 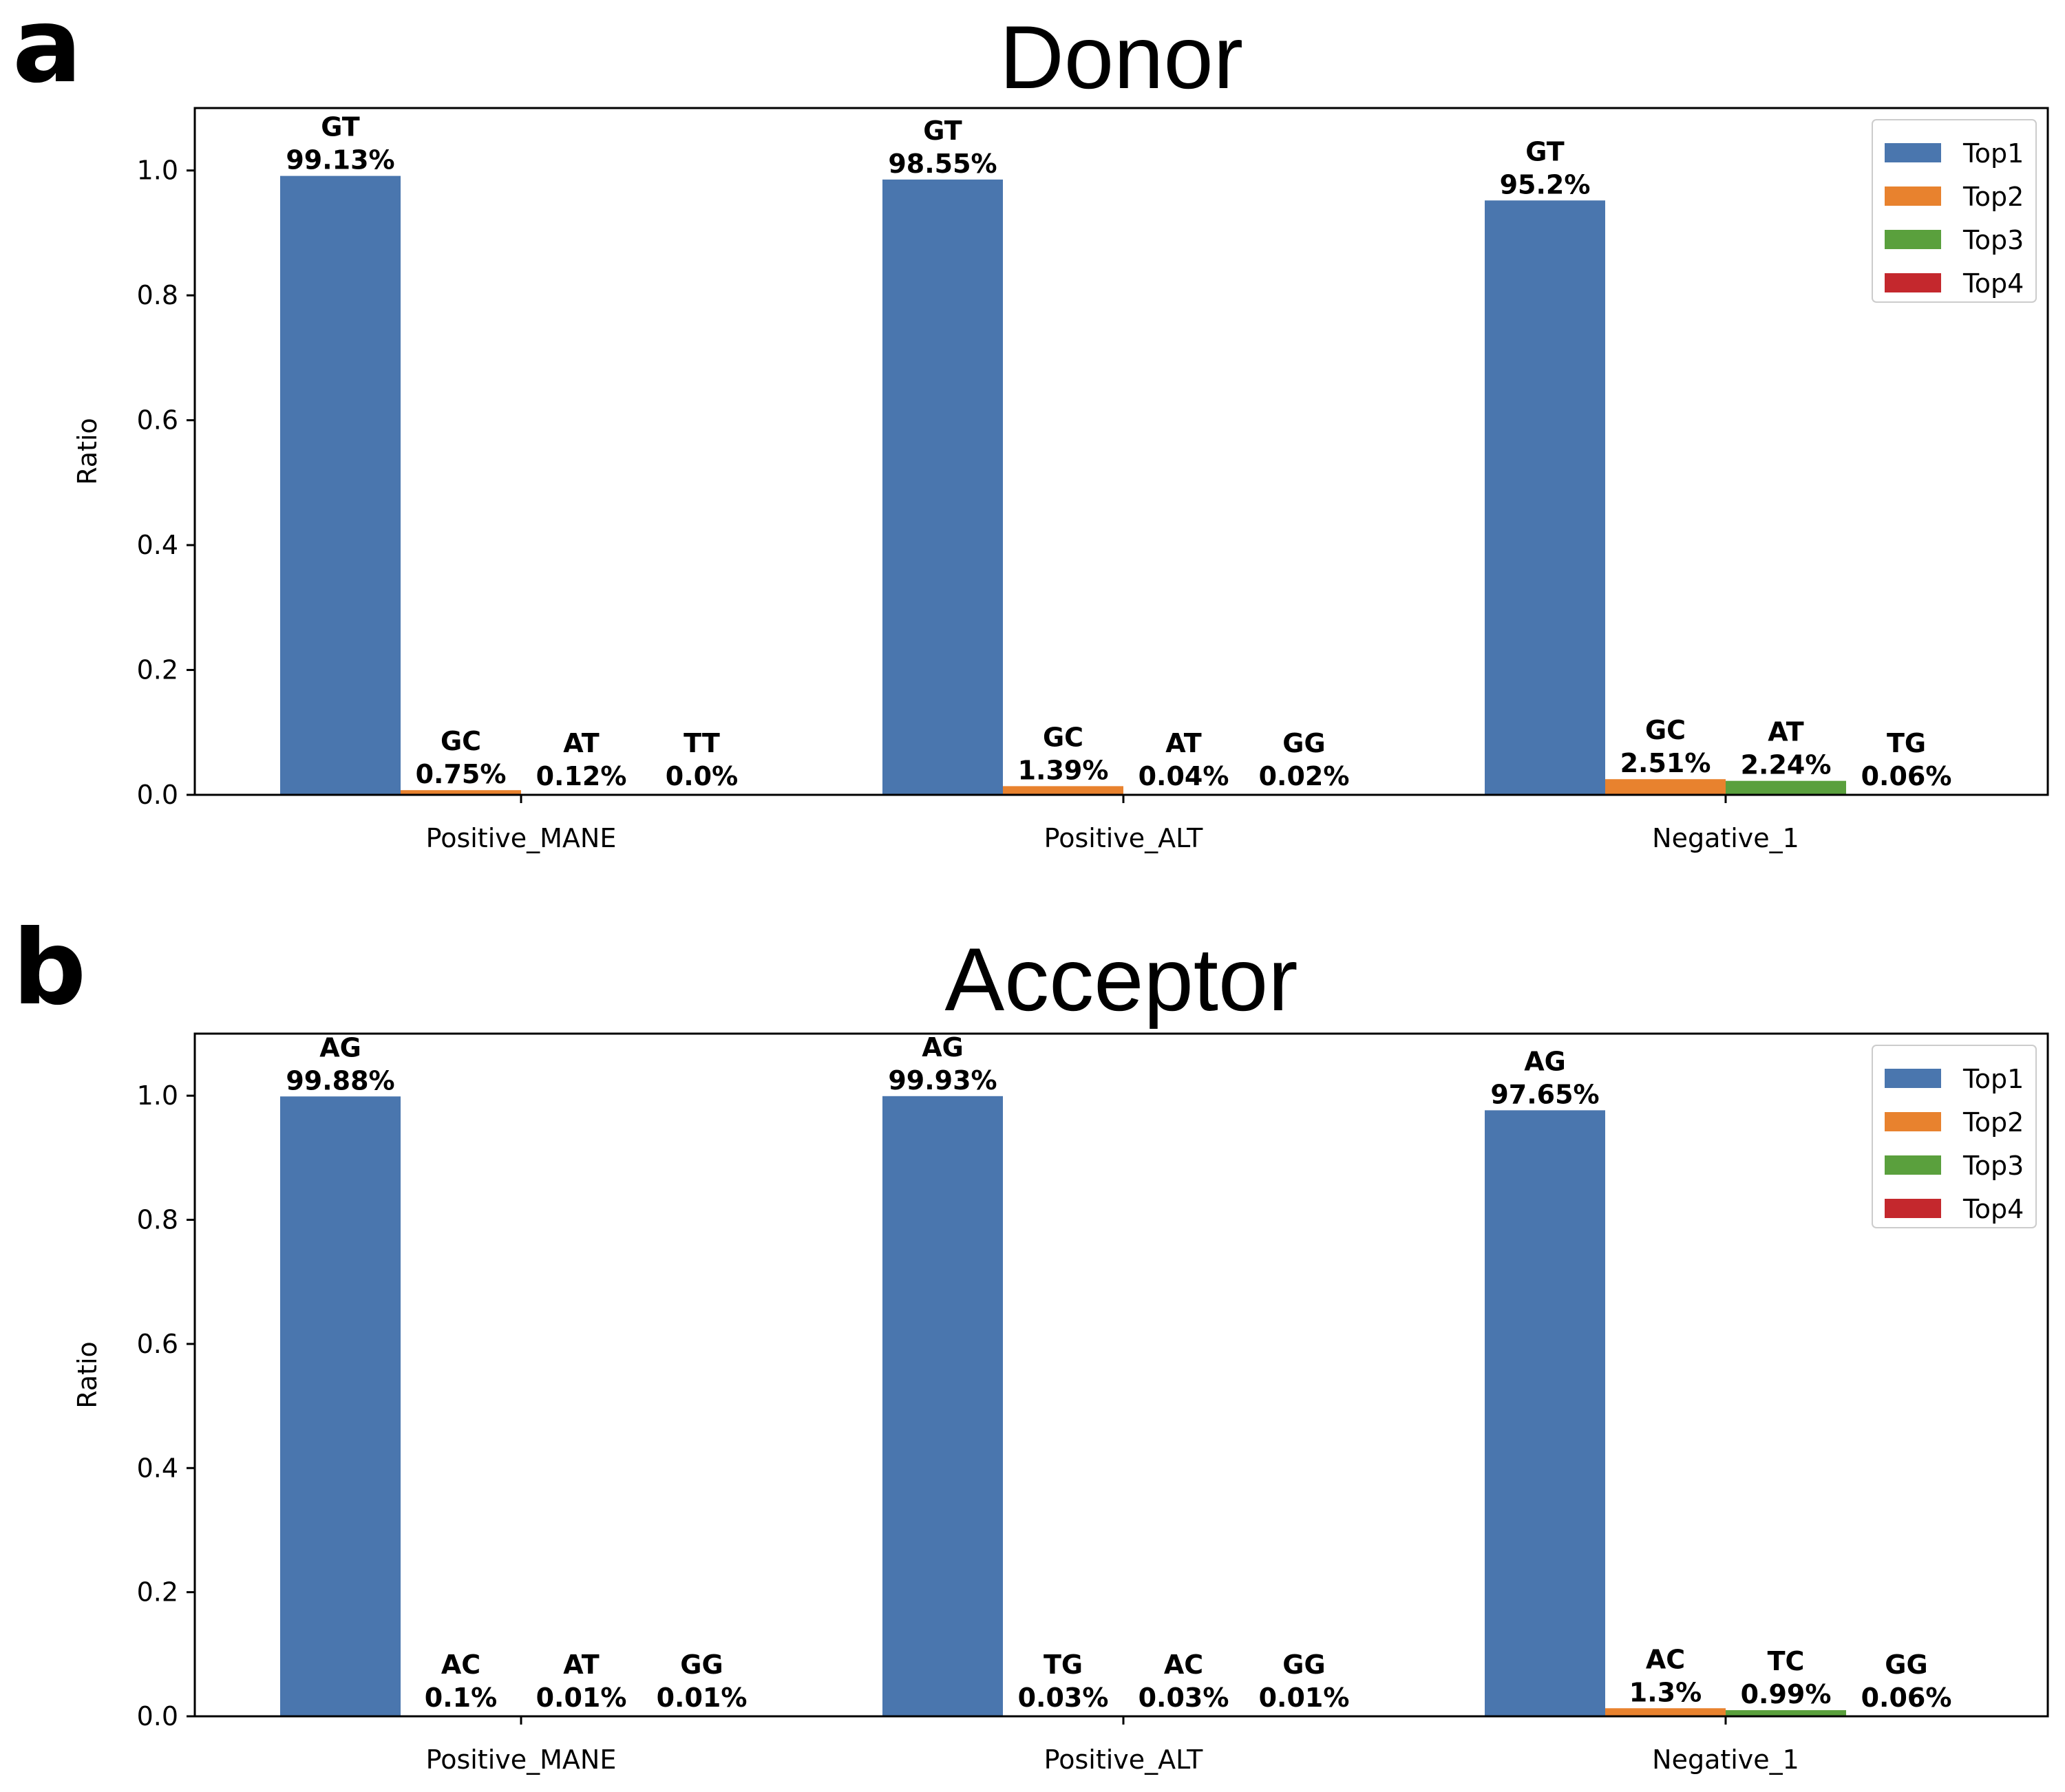 I want to click on bar-value-label: 99.13%, so click(x=340, y=160).